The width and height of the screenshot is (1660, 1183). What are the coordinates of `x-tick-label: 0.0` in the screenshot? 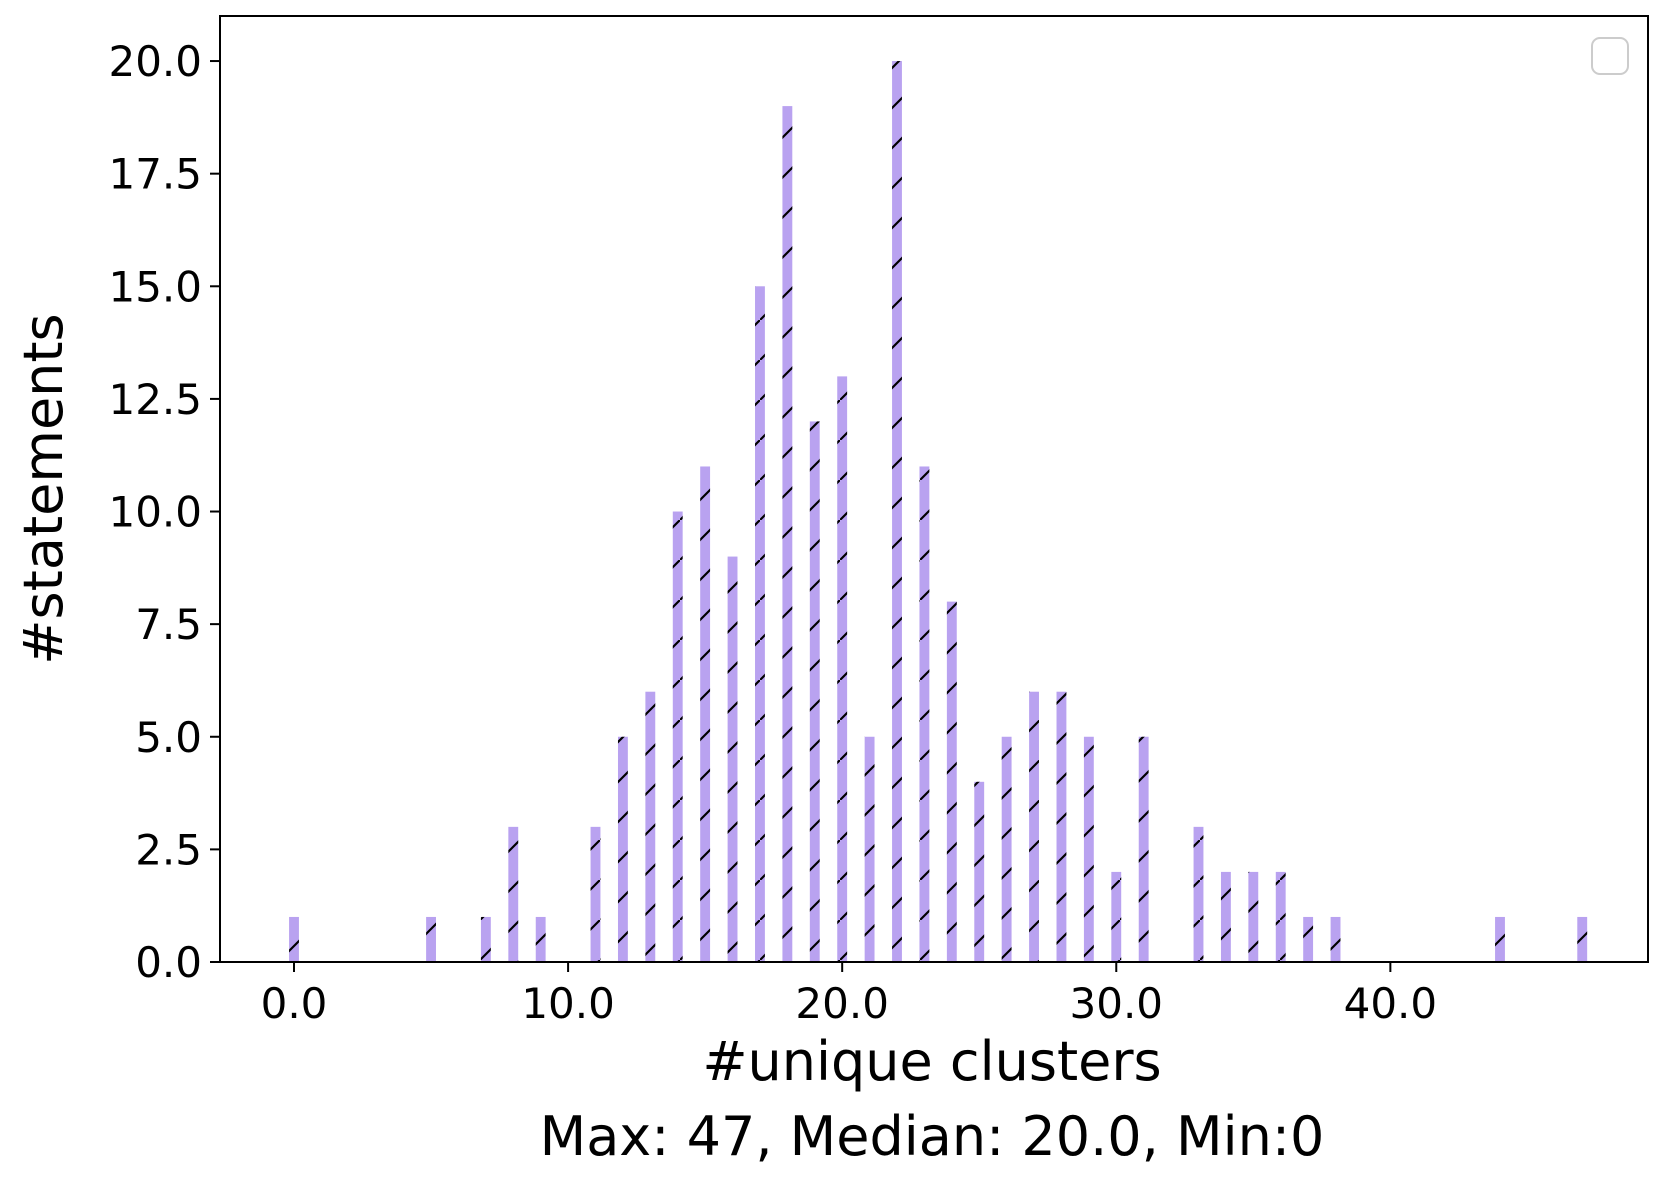 It's located at (294, 1003).